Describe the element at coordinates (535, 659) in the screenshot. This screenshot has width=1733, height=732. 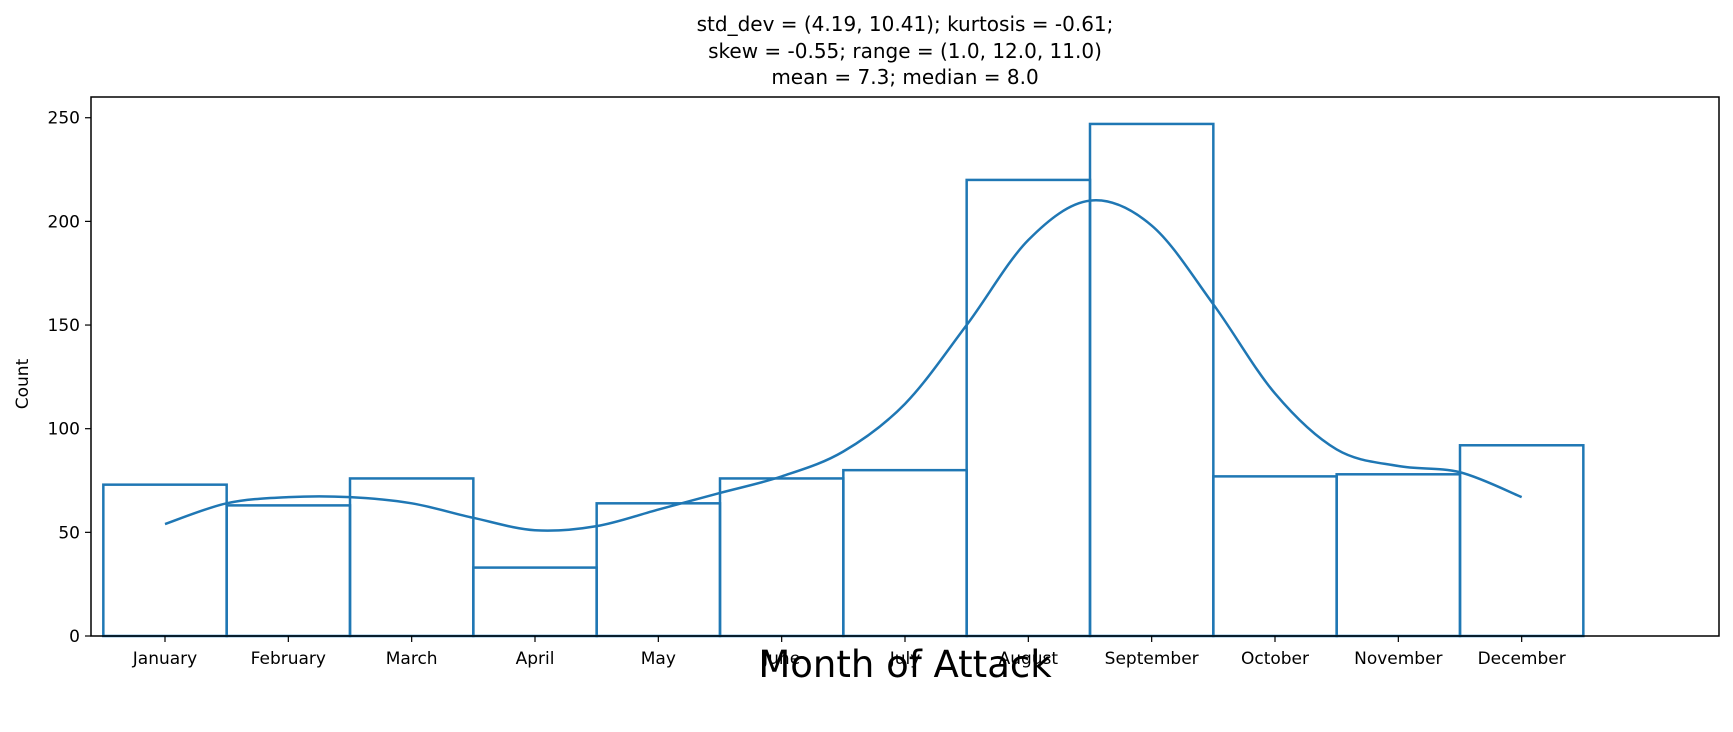
I see `x-tick-label: April` at that location.